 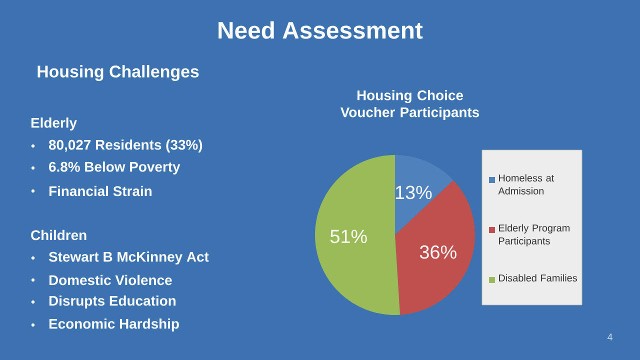 What do you see at coordinates (348, 237) in the screenshot?
I see `data-label: 51%` at bounding box center [348, 237].